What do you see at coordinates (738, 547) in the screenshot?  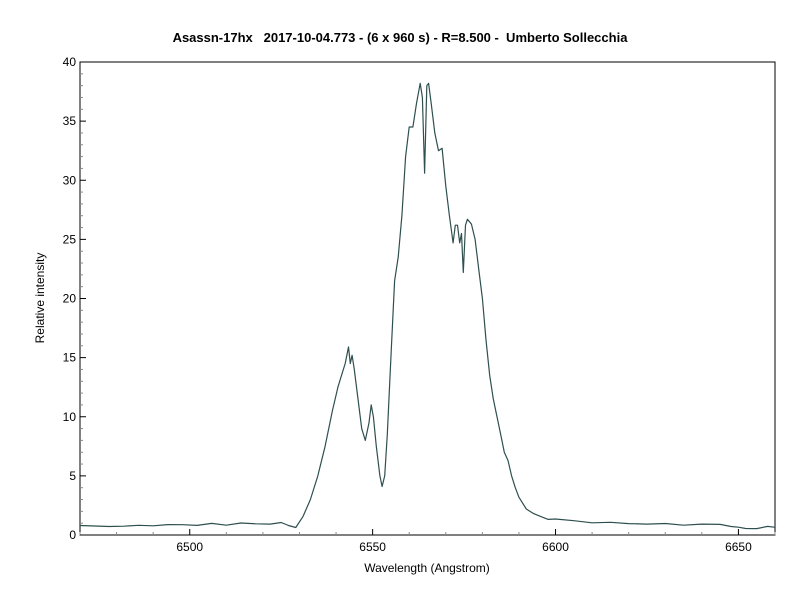 I see `x-tick-label: 6650` at bounding box center [738, 547].